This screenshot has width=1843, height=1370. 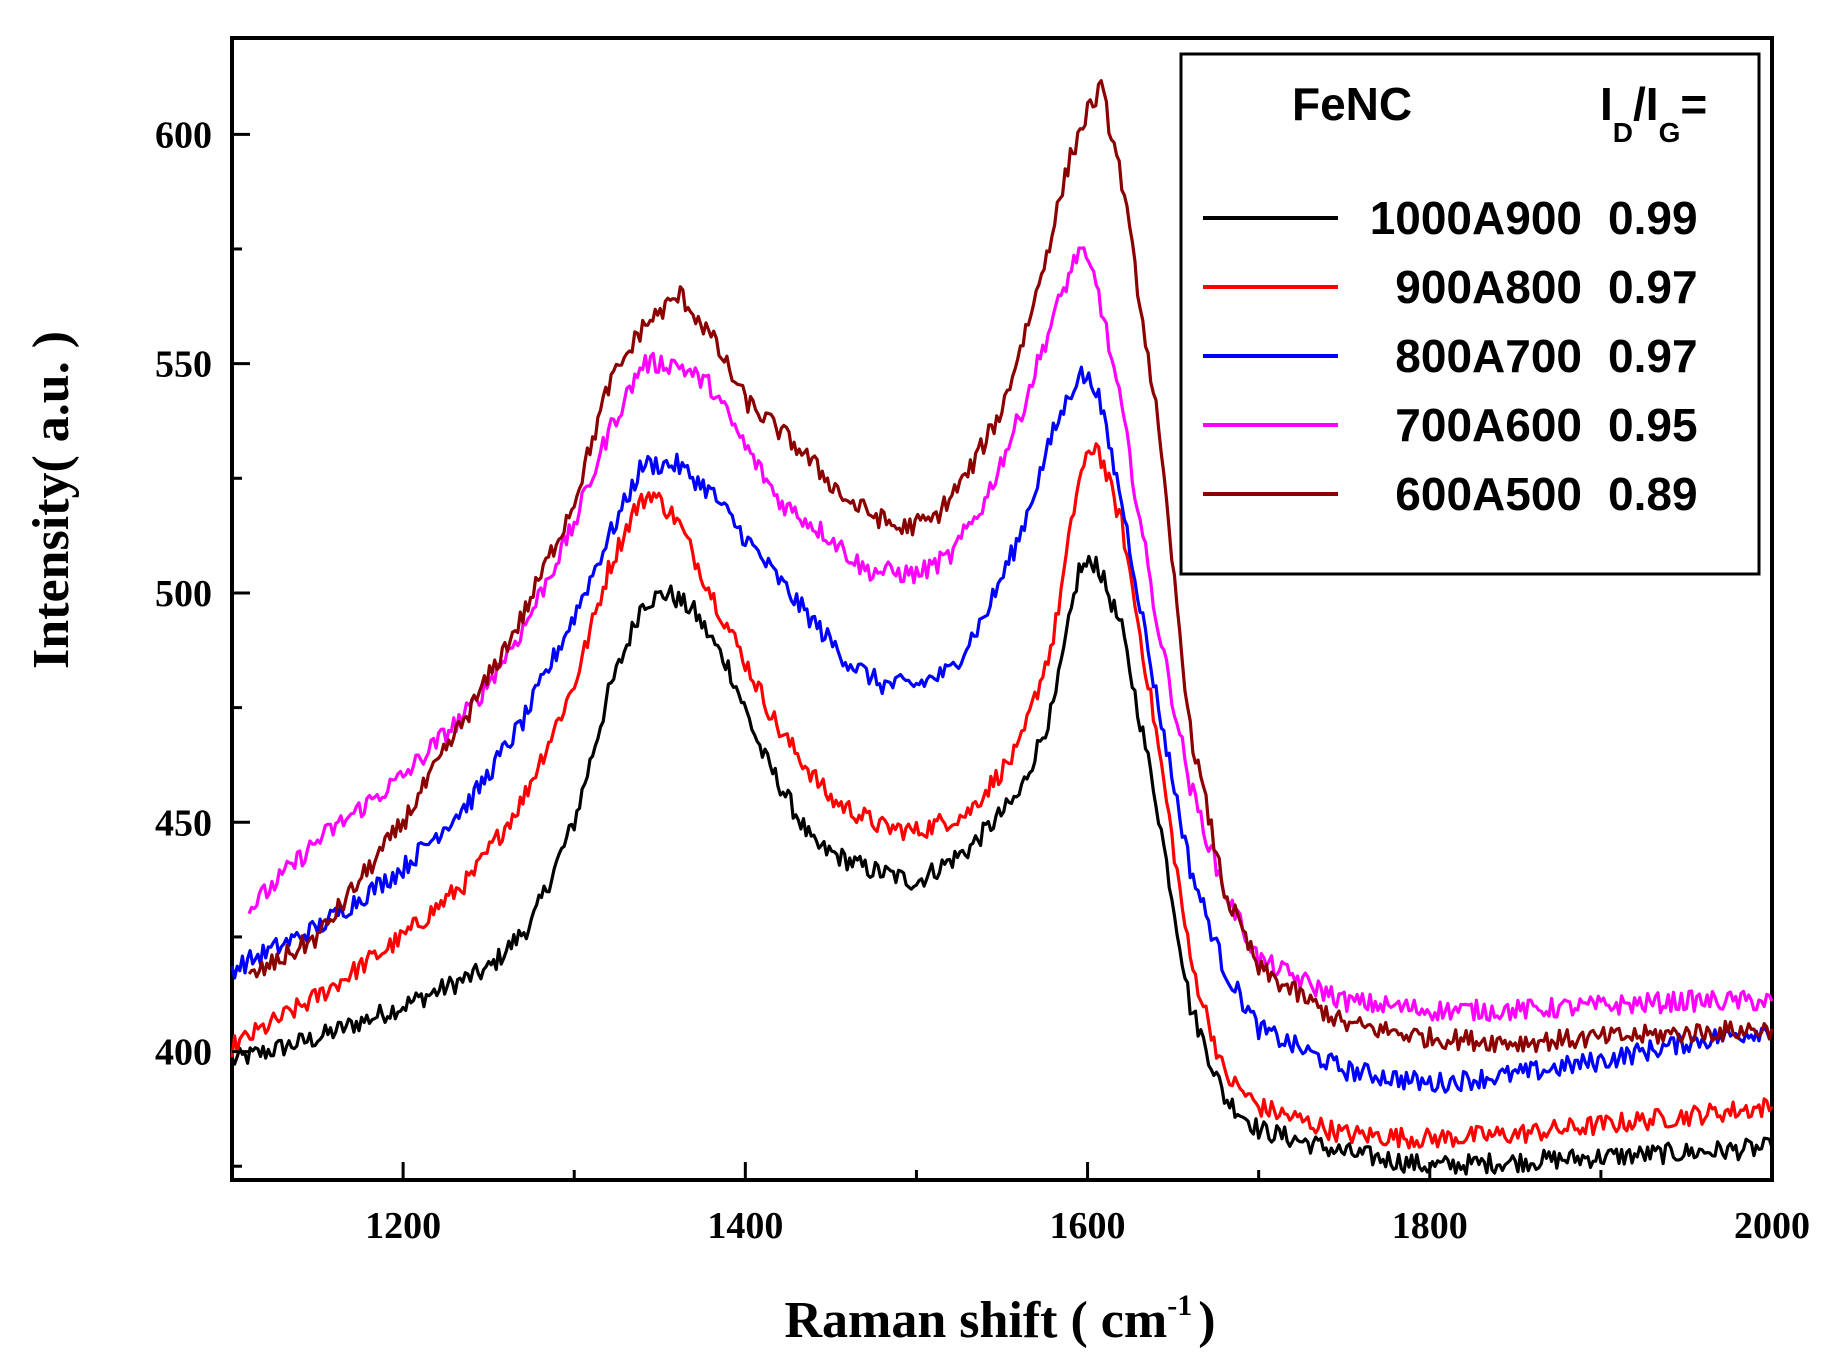 What do you see at coordinates (1606, 104) in the screenshot?
I see `ratio-main-i: I` at bounding box center [1606, 104].